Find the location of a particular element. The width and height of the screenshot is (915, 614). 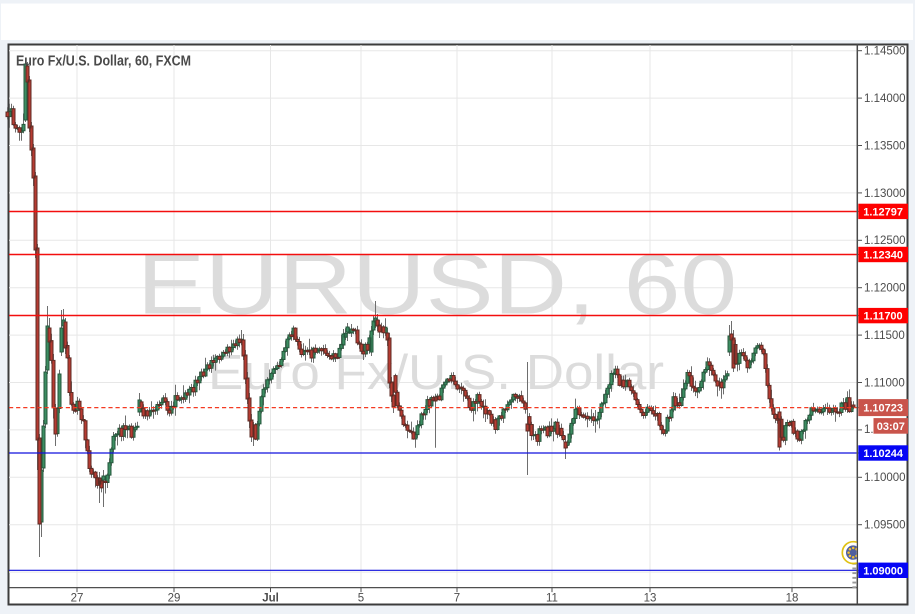

svg-text: Jul is located at coordinates (270, 599).